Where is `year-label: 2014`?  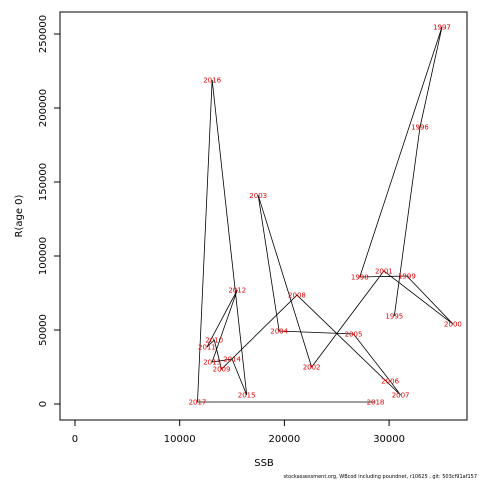 year-label: 2014 is located at coordinates (232, 360).